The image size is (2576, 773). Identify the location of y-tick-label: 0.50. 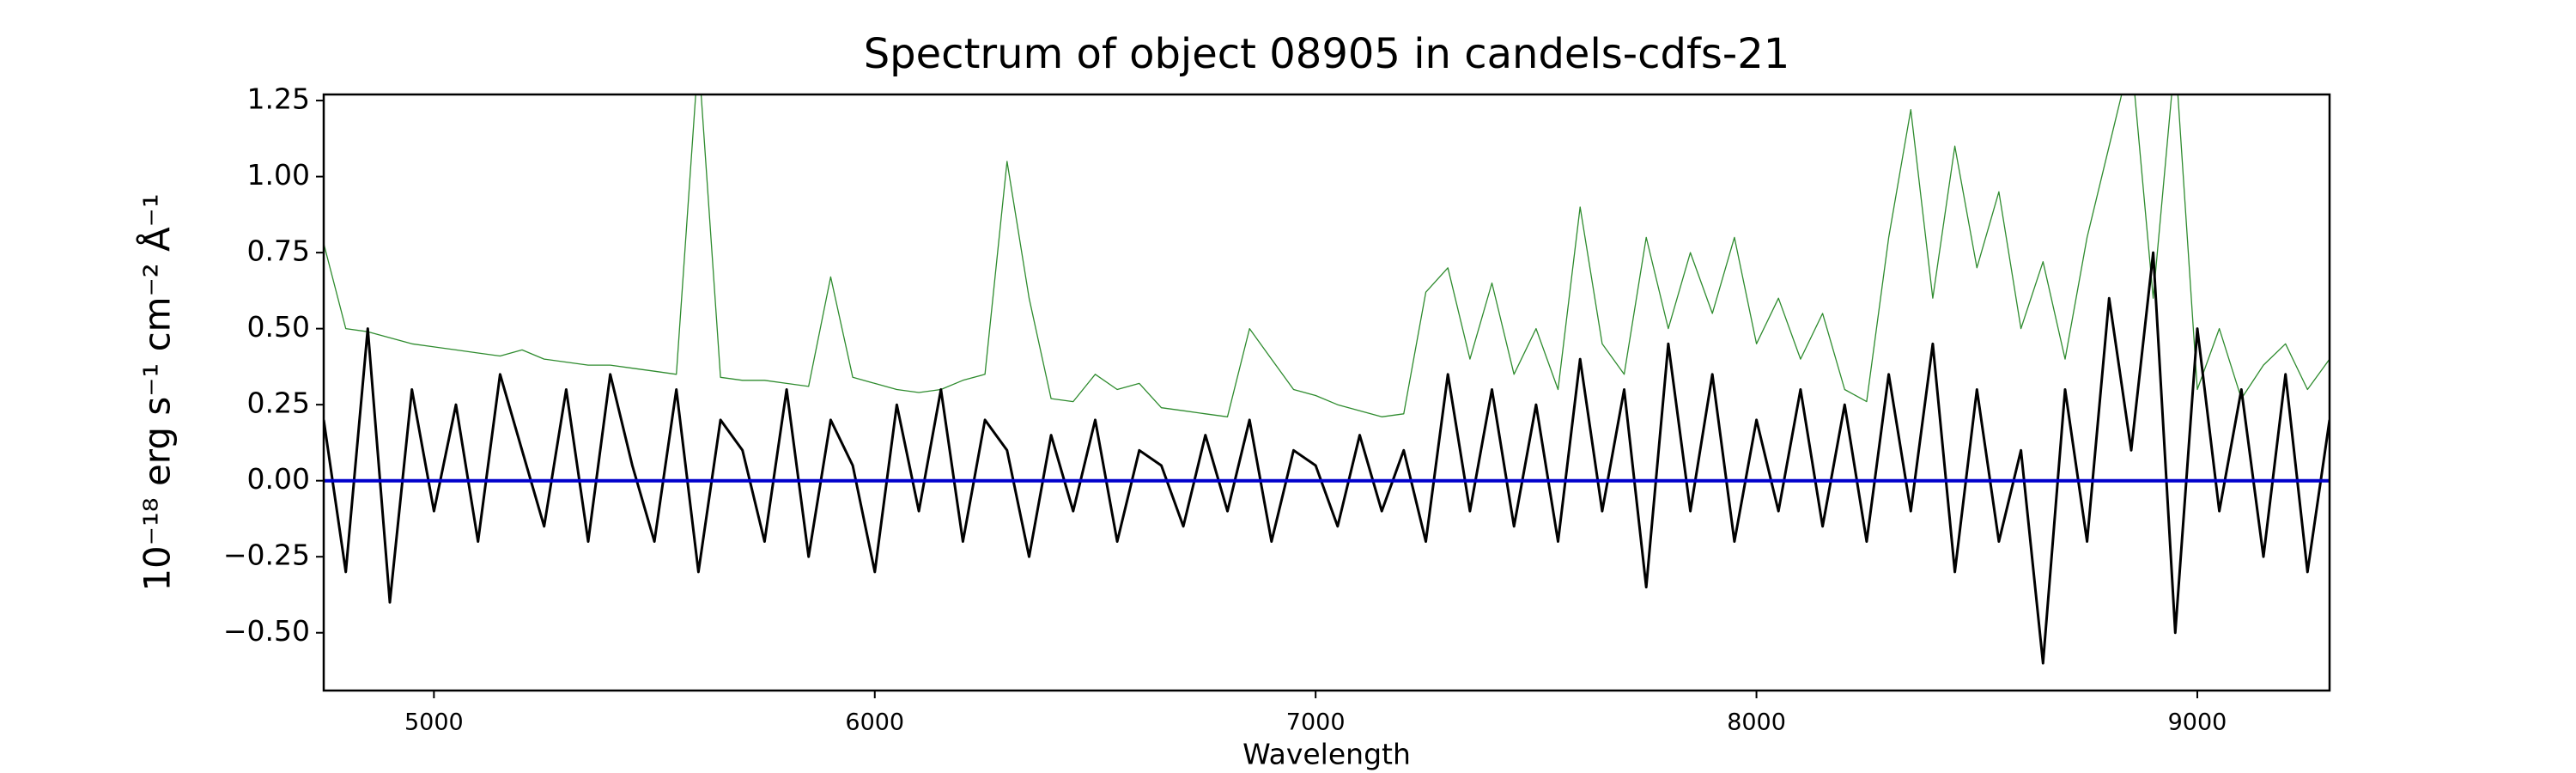
(279, 327).